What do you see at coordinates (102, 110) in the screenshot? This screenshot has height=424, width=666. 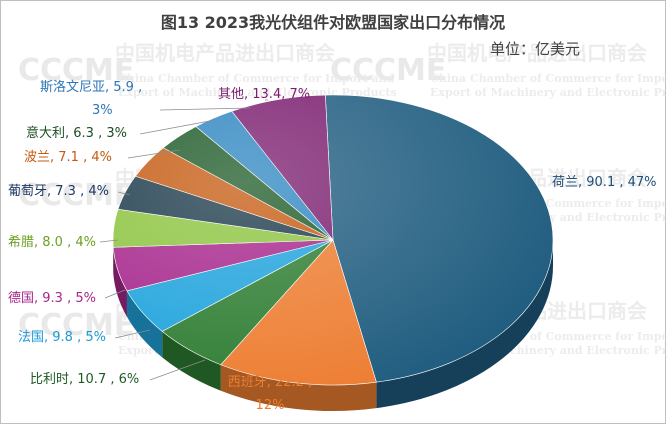 I see `slice-label: 3%` at bounding box center [102, 110].